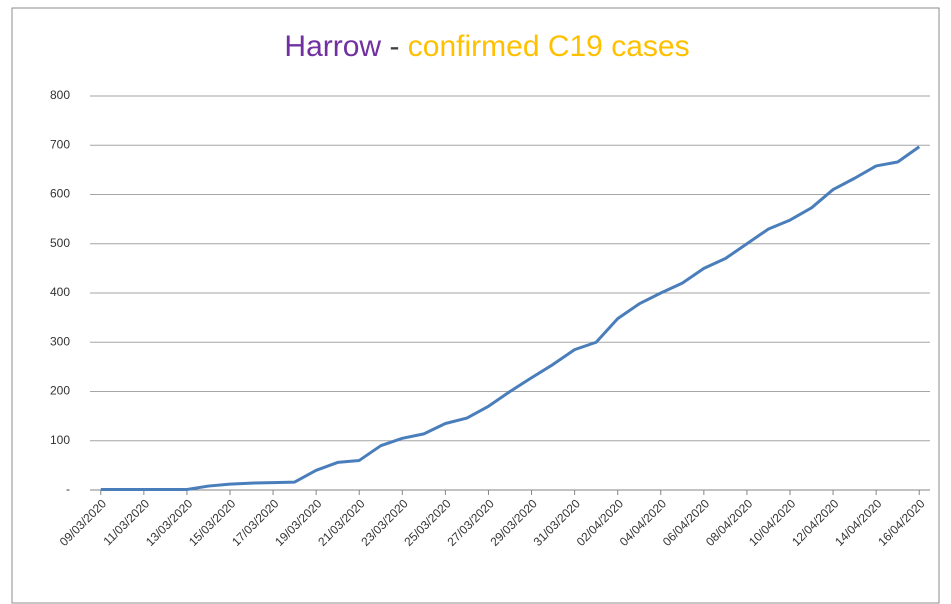  What do you see at coordinates (394, 46) in the screenshot?
I see `title-part: -` at bounding box center [394, 46].